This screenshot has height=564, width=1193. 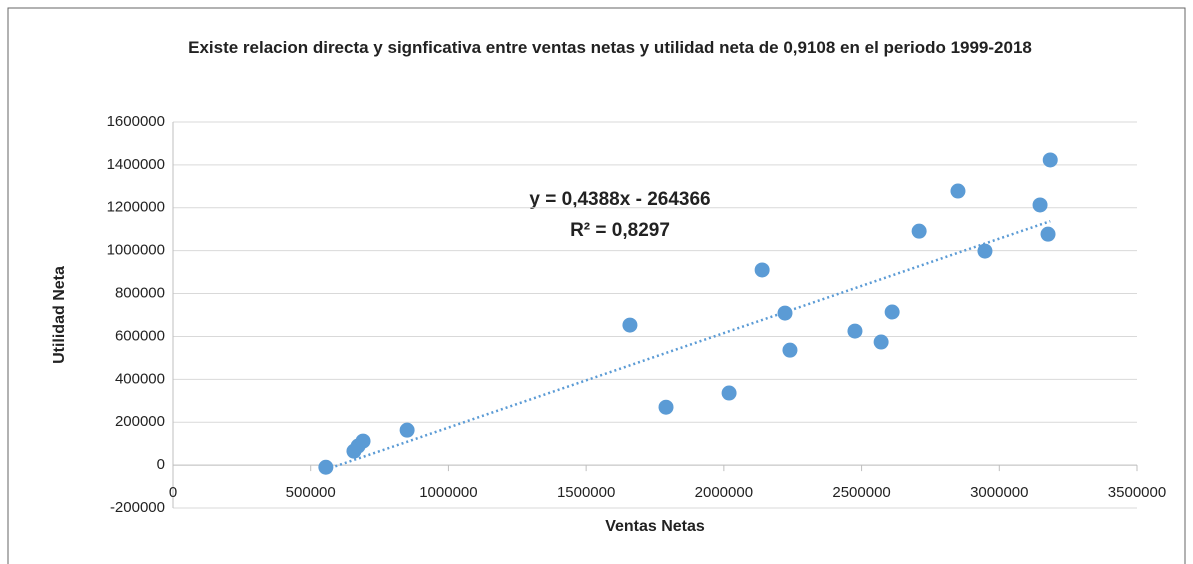 I want to click on x-tick-label: 3500000, so click(x=1137, y=492).